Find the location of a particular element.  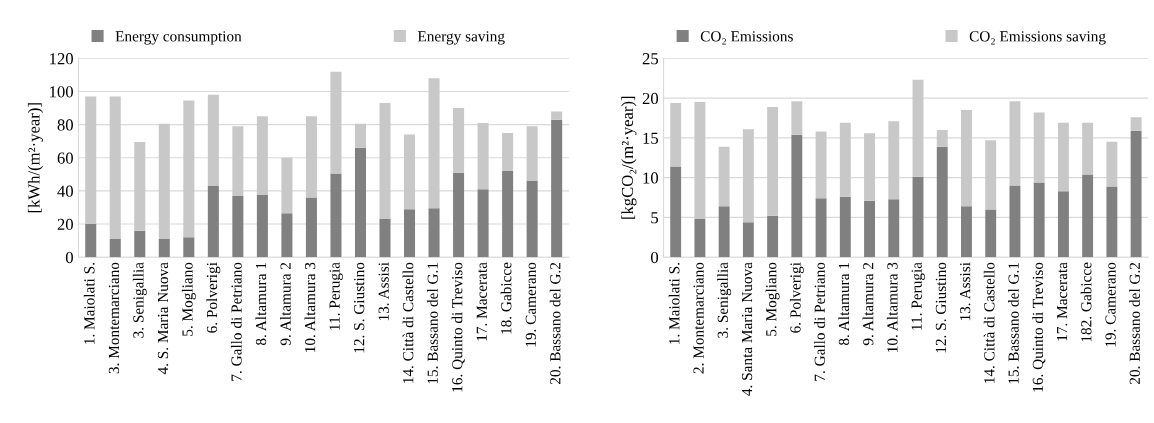

y-tick-label: 40 is located at coordinates (65, 191).